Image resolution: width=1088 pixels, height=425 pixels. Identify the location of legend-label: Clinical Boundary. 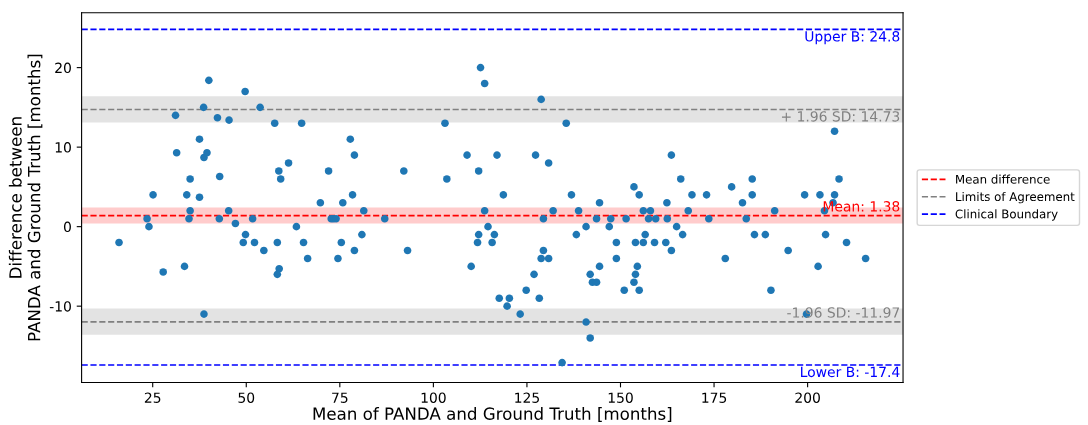
(1006, 215).